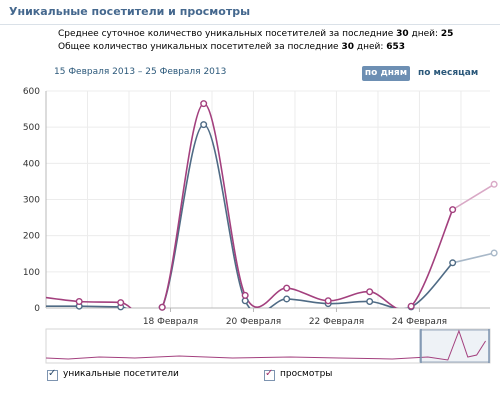 This screenshot has width=500, height=407. I want to click on views-checkbox, so click(269, 374).